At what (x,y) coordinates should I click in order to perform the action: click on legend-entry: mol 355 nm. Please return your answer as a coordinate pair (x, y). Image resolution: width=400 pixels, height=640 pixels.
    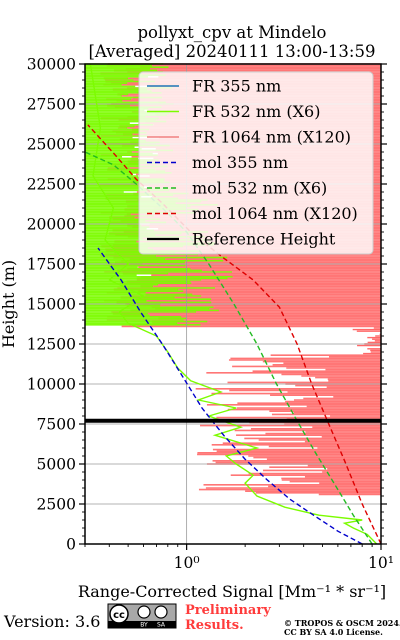
    Looking at the image, I should click on (240, 162).